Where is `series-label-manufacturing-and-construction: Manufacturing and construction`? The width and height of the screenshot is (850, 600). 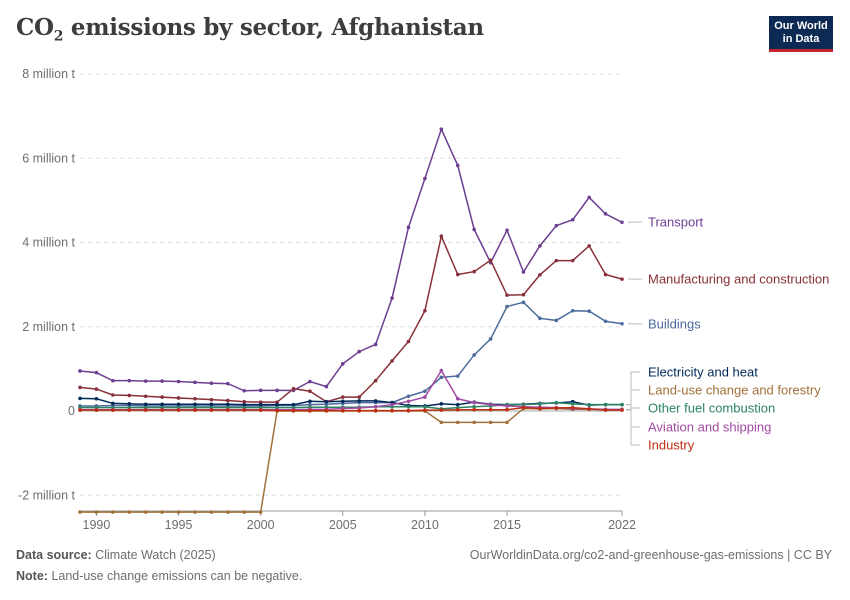
series-label-manufacturing-and-construction: Manufacturing and construction is located at coordinates (738, 279).